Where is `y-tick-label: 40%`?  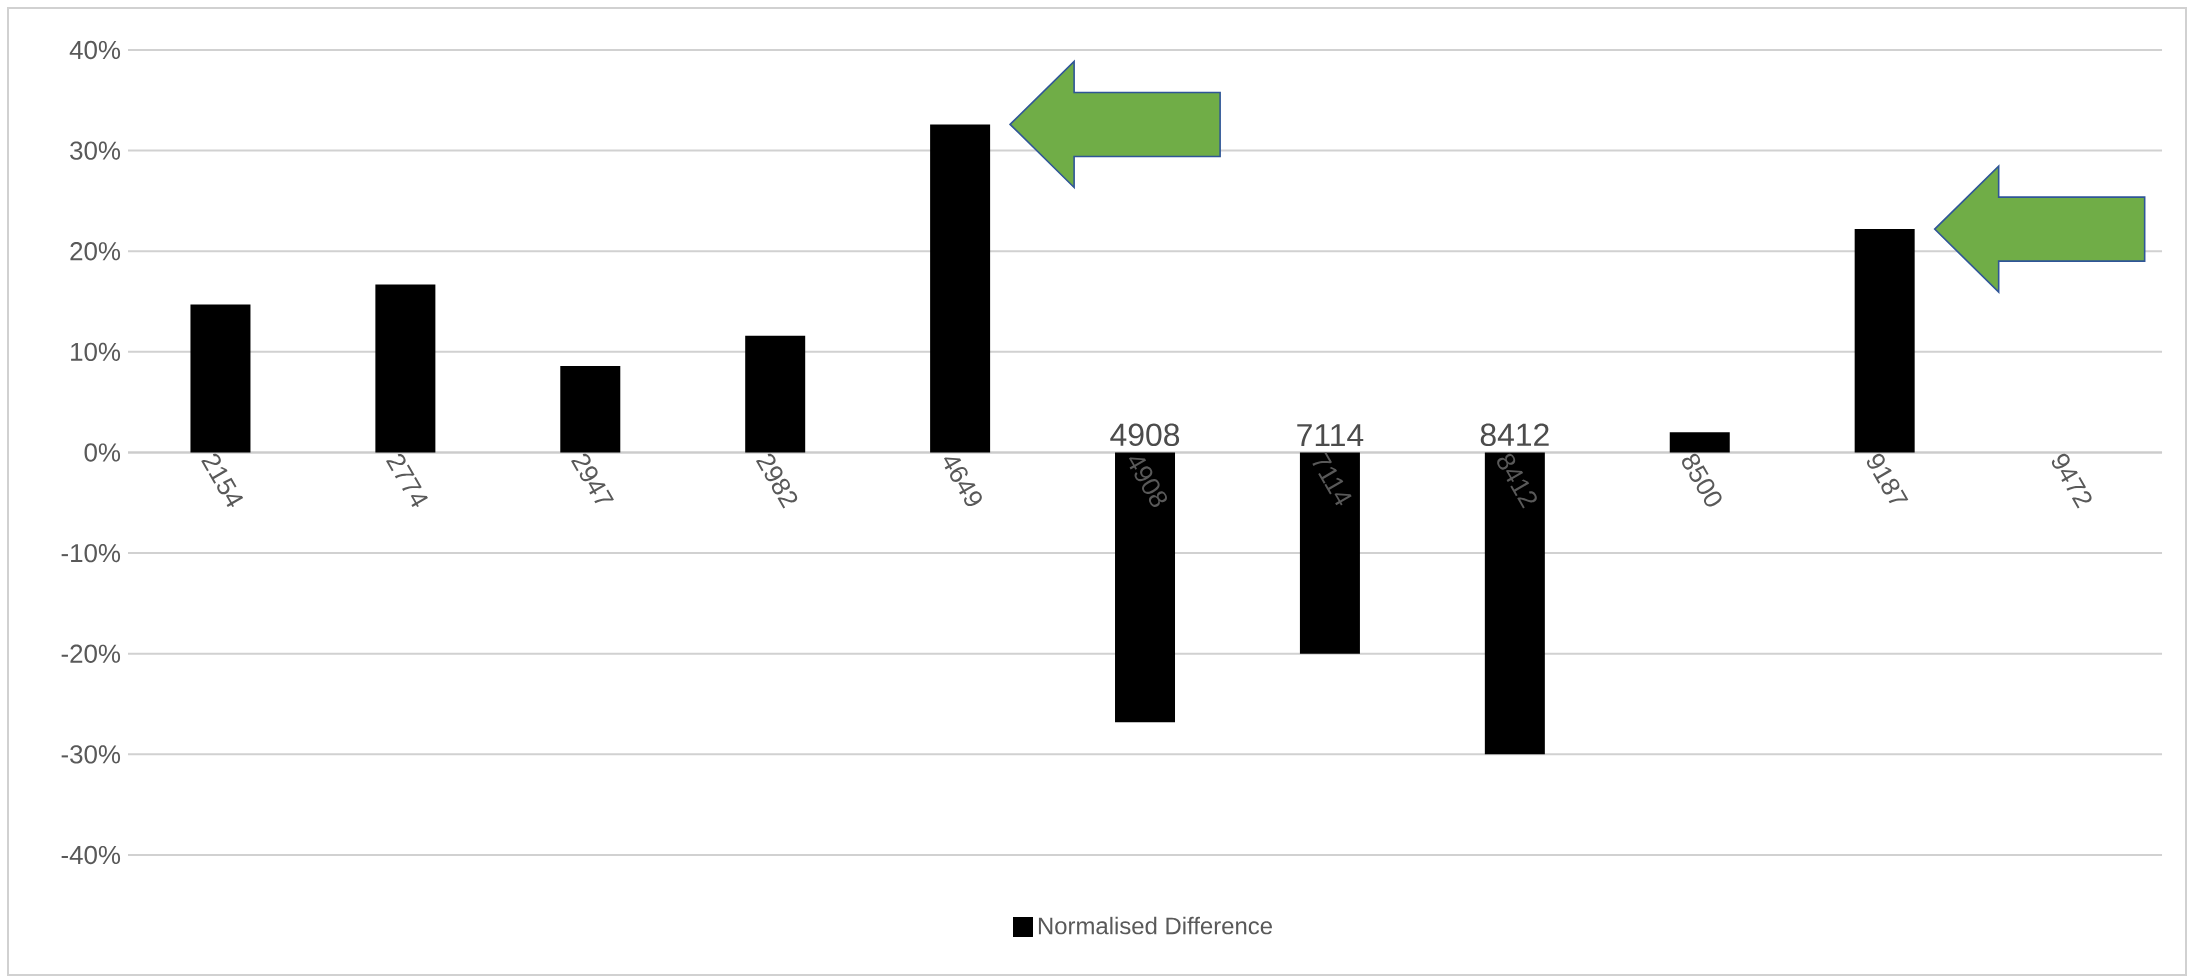
y-tick-label: 40% is located at coordinates (95, 50).